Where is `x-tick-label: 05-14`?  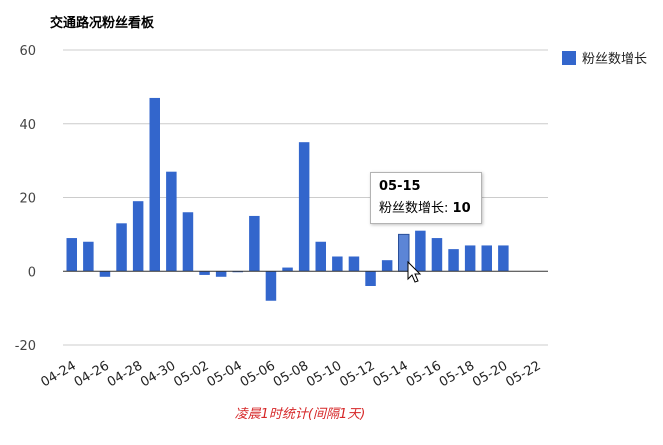
x-tick-label: 05-14 is located at coordinates (391, 374).